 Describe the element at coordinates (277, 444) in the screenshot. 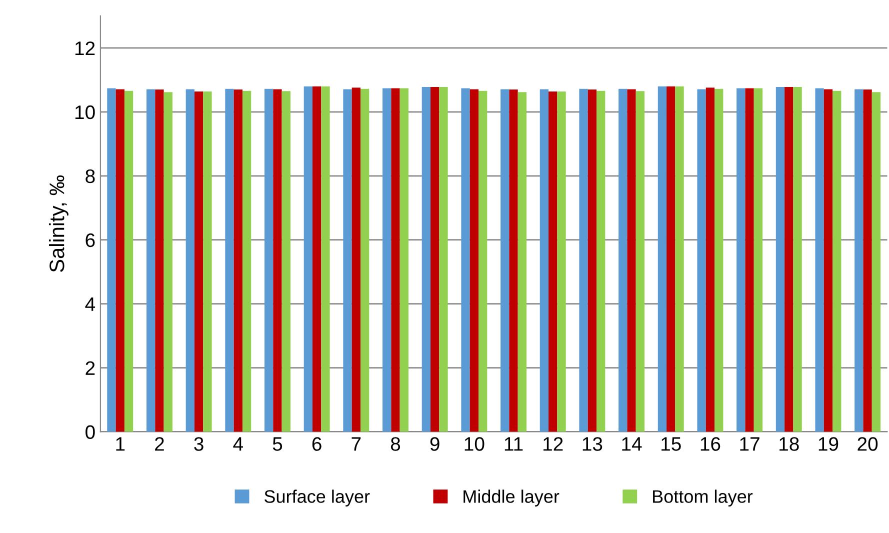

I see `x-tick-label: 5` at that location.